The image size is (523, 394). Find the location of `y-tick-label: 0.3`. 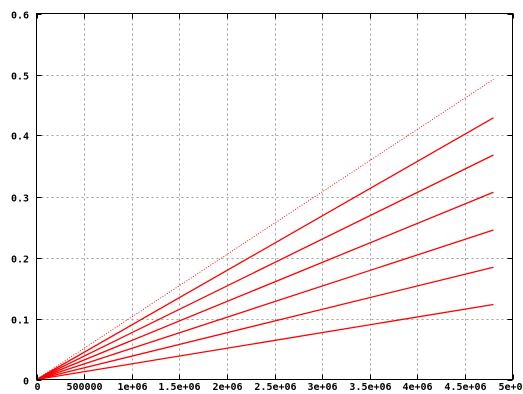

y-tick-label: 0.3 is located at coordinates (20, 199).